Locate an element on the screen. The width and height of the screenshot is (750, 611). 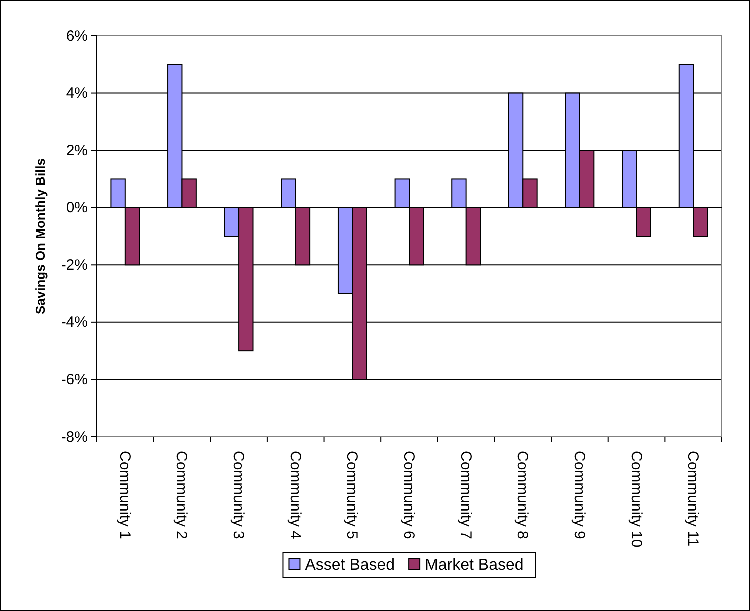
y-axis-title: Savings On Monthly Bills is located at coordinates (40, 236).